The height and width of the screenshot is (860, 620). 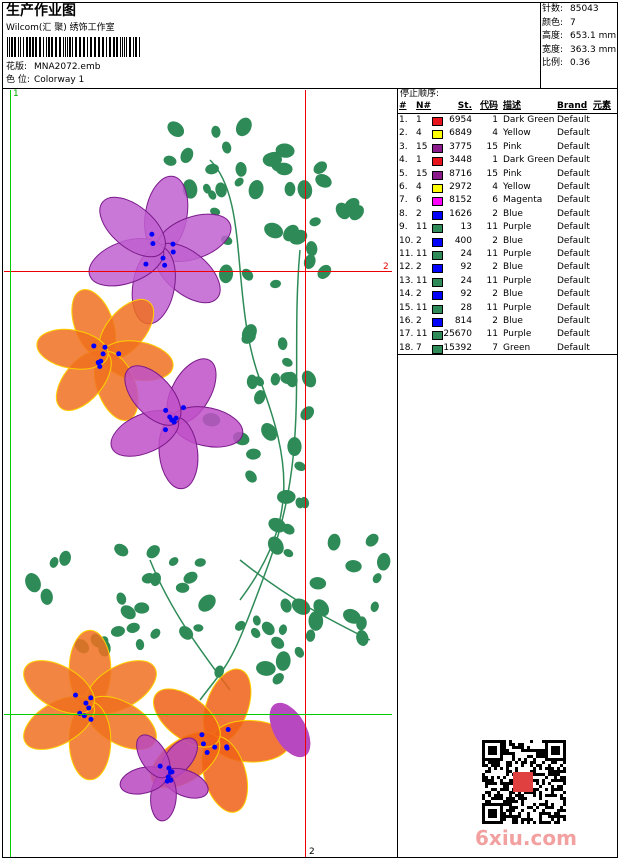 What do you see at coordinates (422, 227) in the screenshot?
I see `needle: 11` at bounding box center [422, 227].